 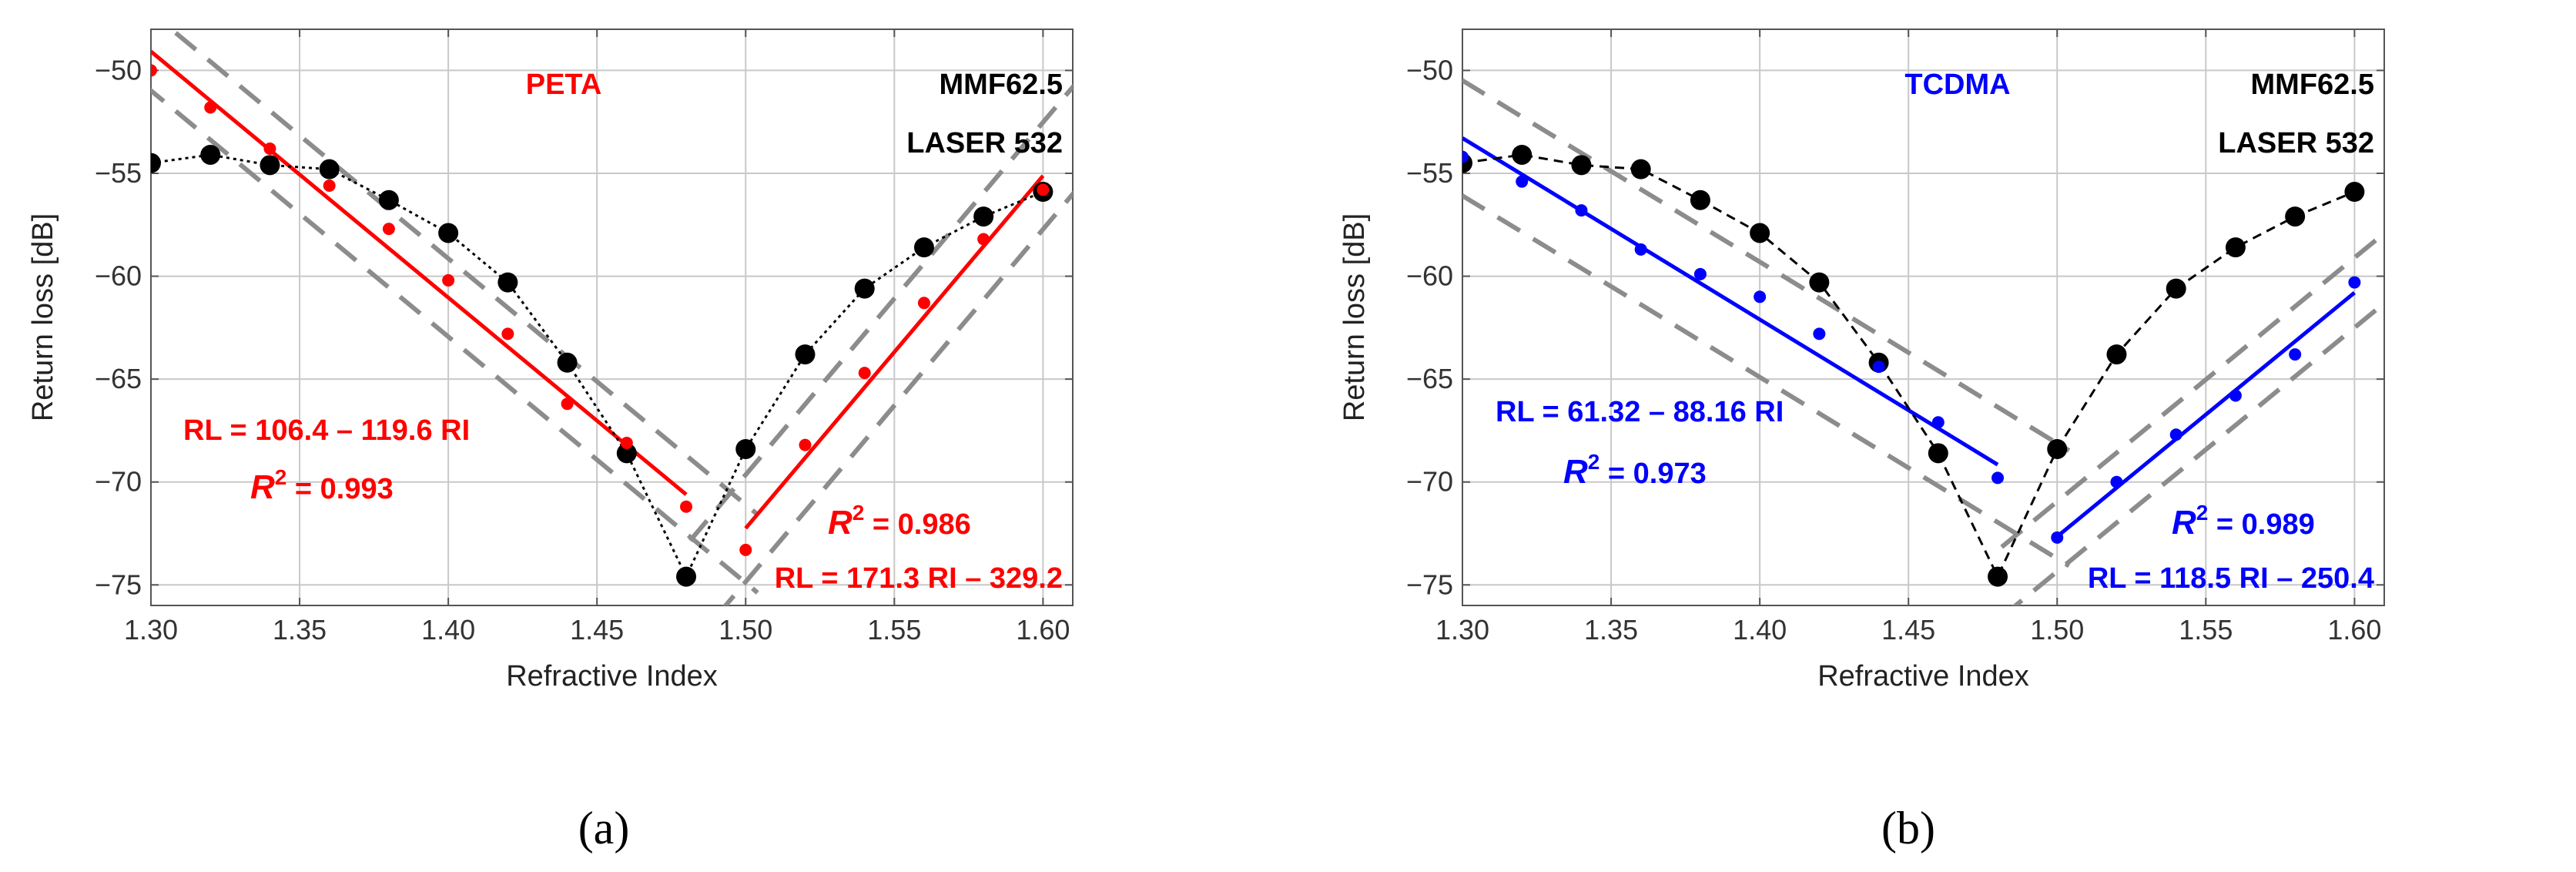 I want to click on x-tick-label: 1.50, so click(x=2057, y=630).